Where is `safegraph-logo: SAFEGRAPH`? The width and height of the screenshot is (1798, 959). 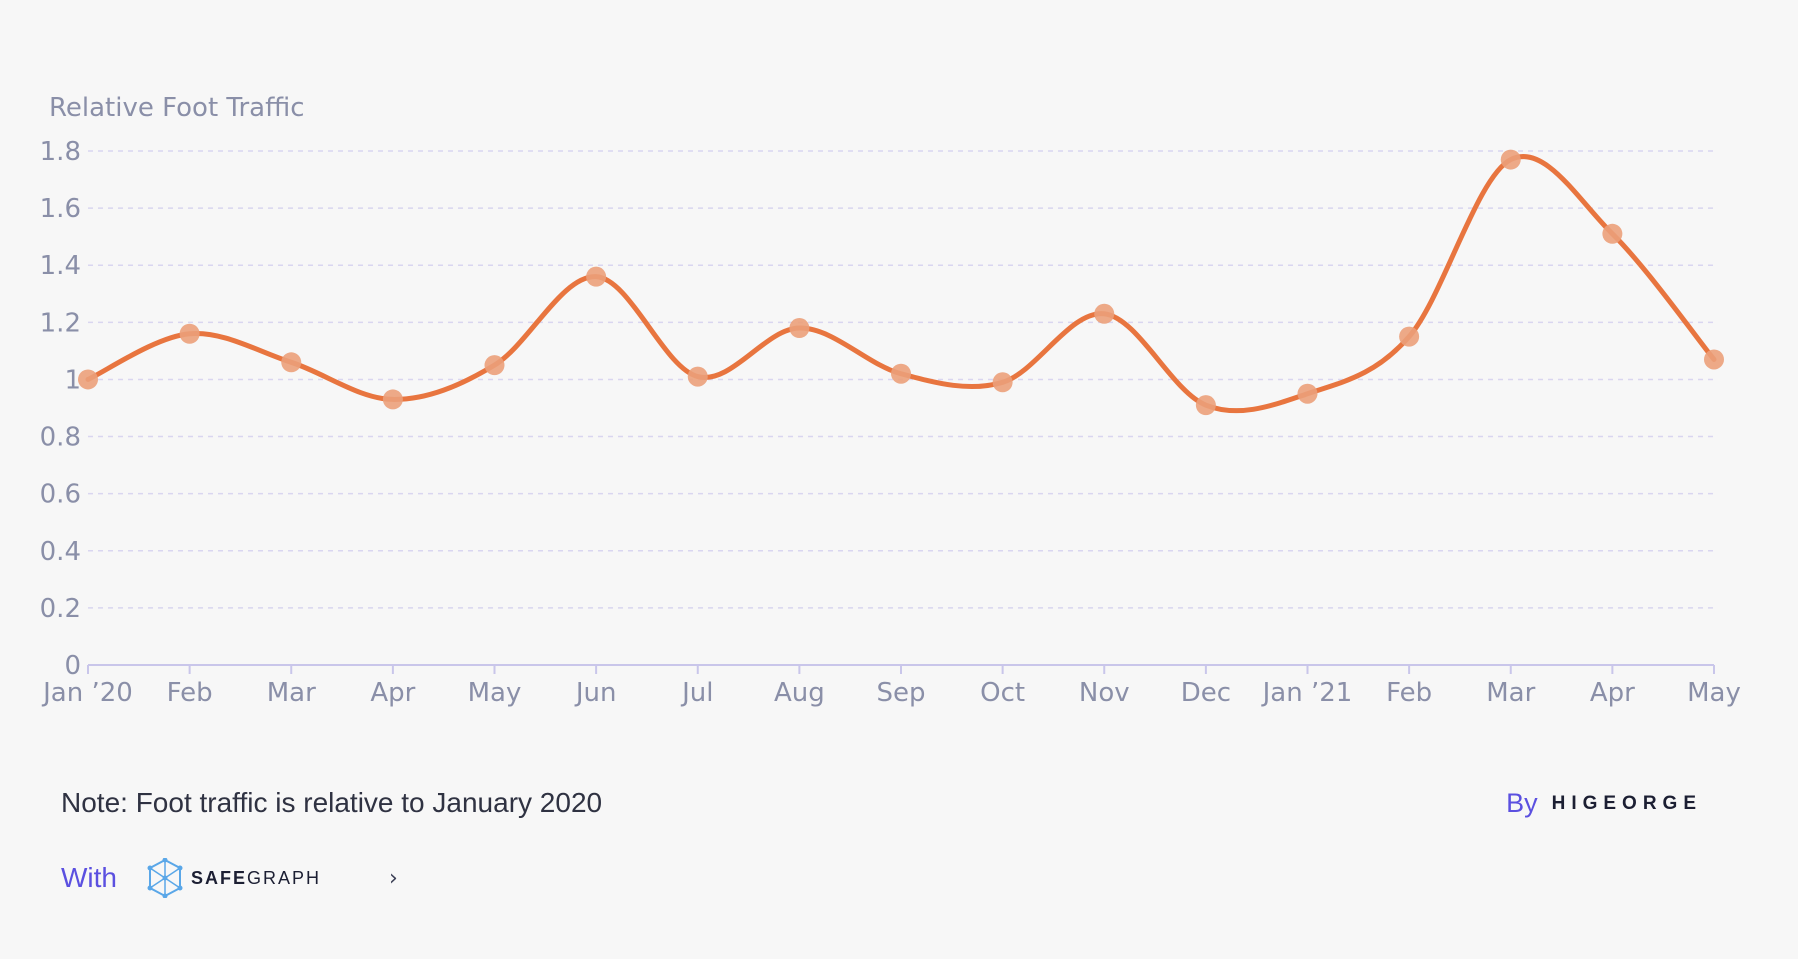 safegraph-logo: SAFEGRAPH is located at coordinates (234, 878).